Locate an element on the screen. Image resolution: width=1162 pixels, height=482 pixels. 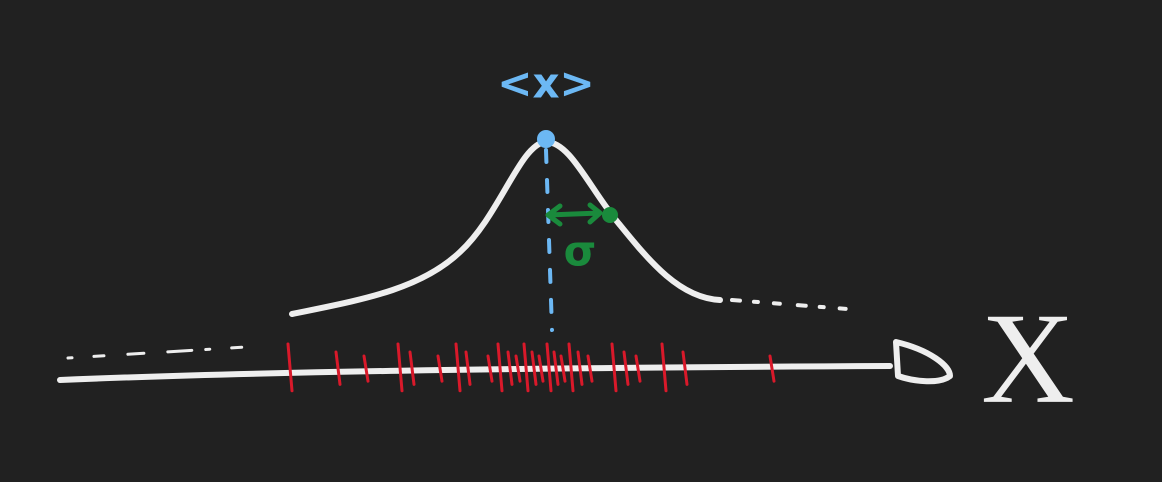
axis-arrowhead is located at coordinates (923, 362).